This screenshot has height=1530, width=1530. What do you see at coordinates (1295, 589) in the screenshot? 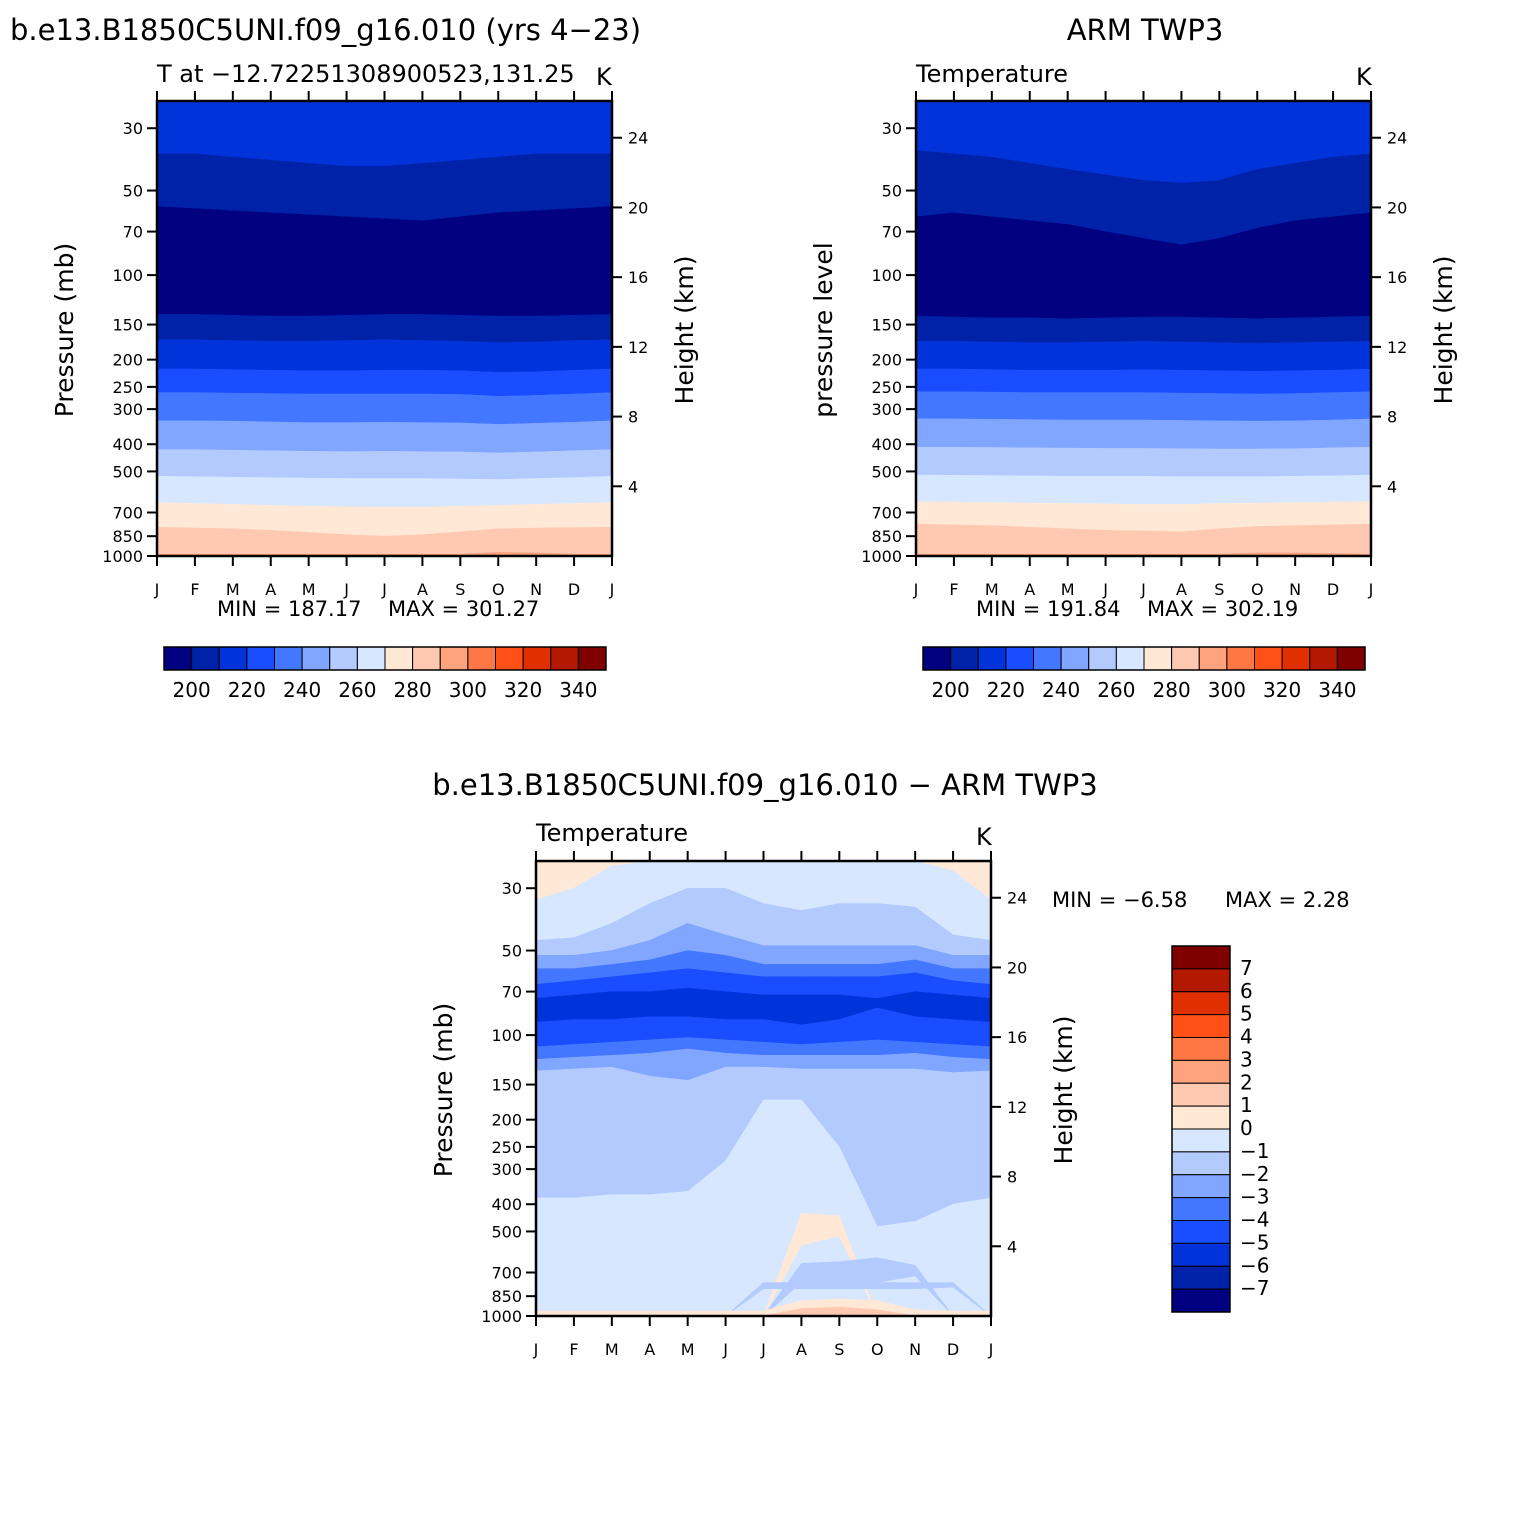
I see `obs-x-tick-label: N` at bounding box center [1295, 589].